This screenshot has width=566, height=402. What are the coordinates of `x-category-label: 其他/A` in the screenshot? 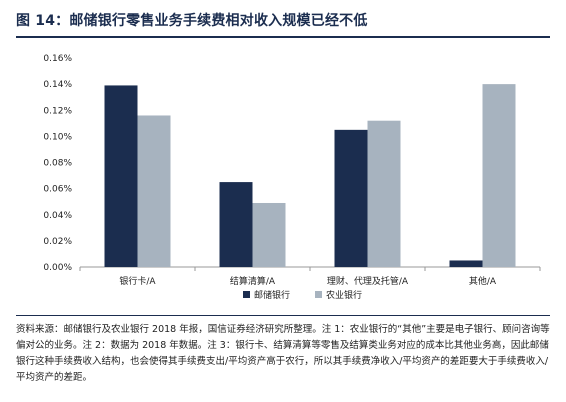 It's located at (483, 281).